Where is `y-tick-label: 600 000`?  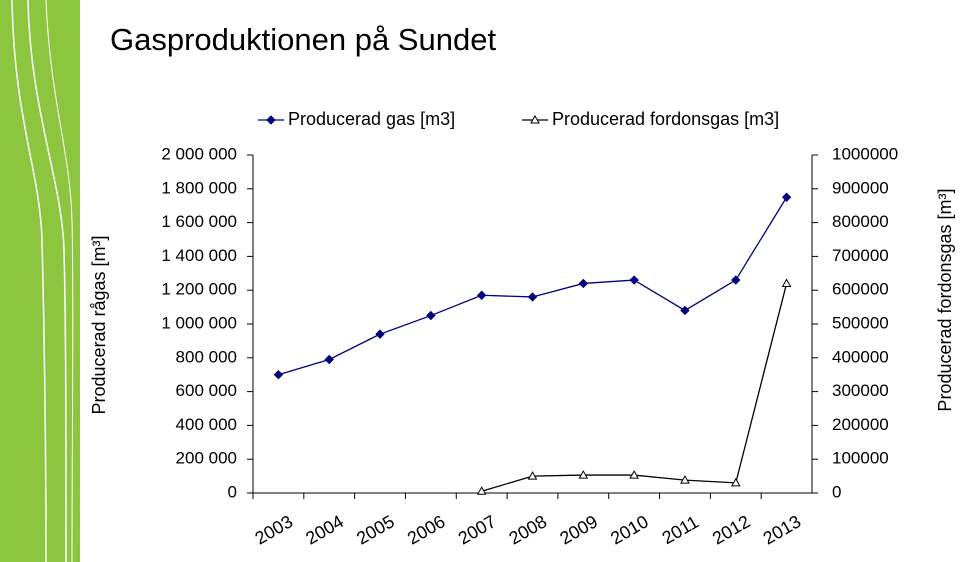
y-tick-label: 600 000 is located at coordinates (206, 390).